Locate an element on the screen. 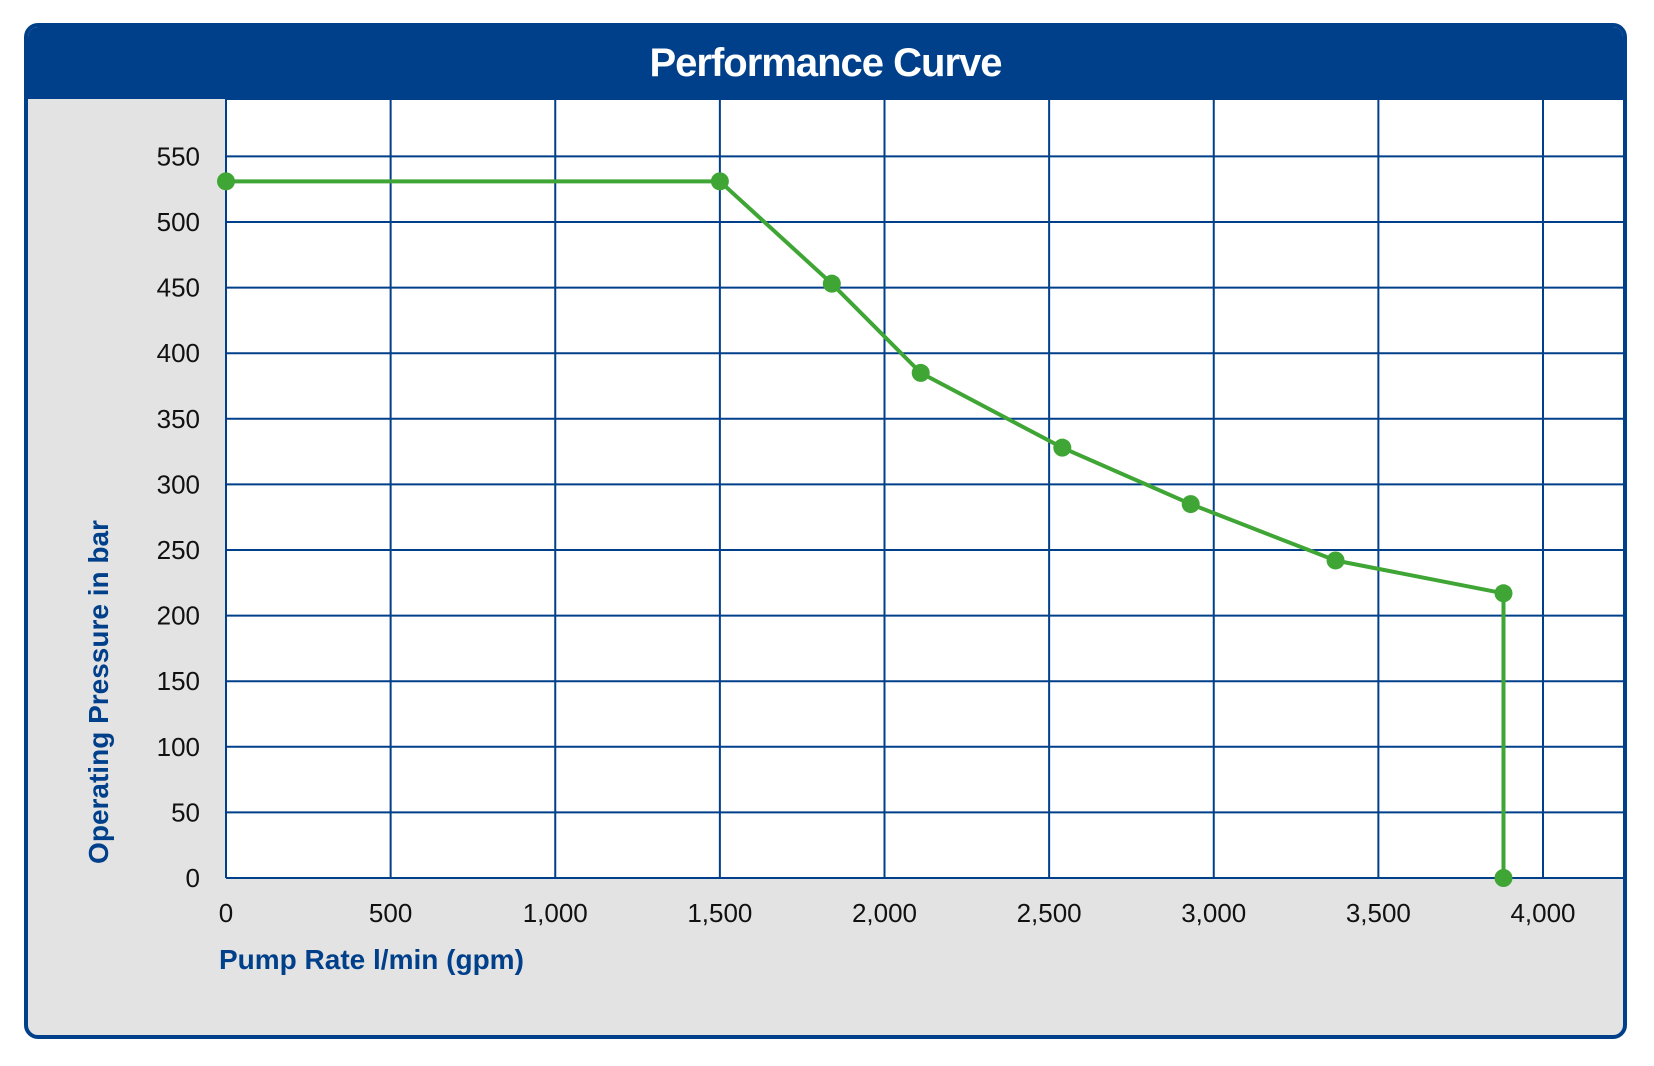  y-tick-label: 200 is located at coordinates (178, 616).